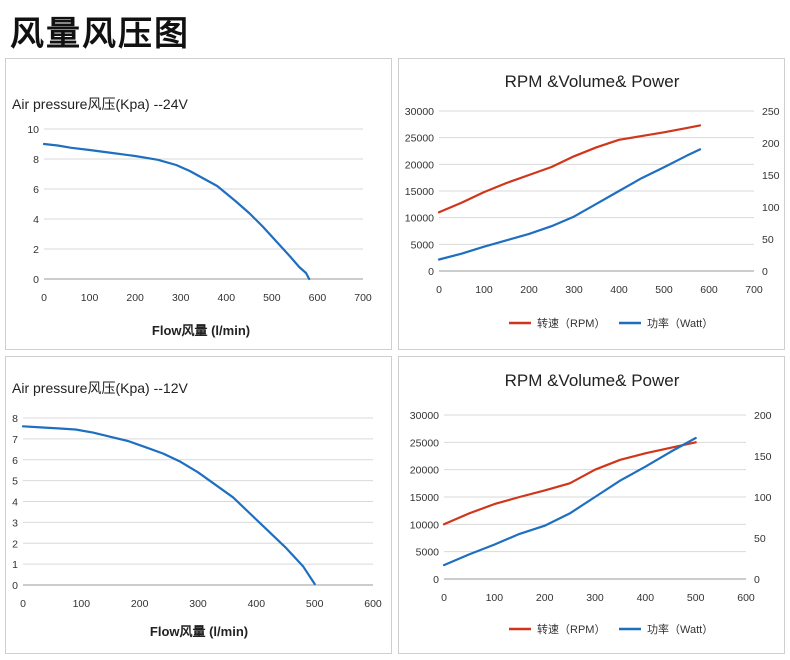 This screenshot has height=660, width=790. What do you see at coordinates (15, 565) in the screenshot?
I see `y-tick-label: 1` at bounding box center [15, 565].